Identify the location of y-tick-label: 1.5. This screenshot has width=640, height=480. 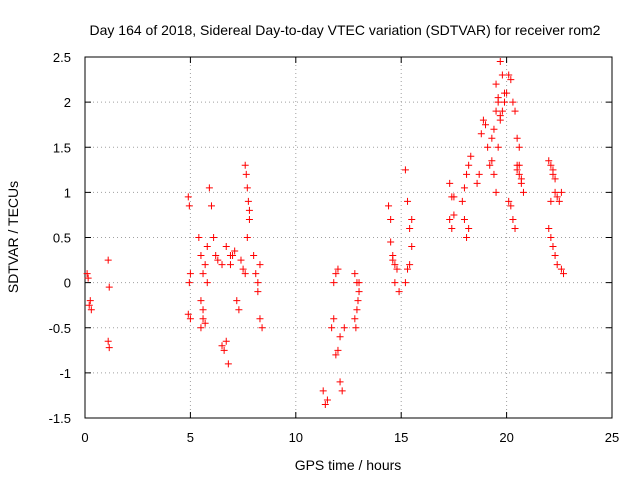
(62, 147).